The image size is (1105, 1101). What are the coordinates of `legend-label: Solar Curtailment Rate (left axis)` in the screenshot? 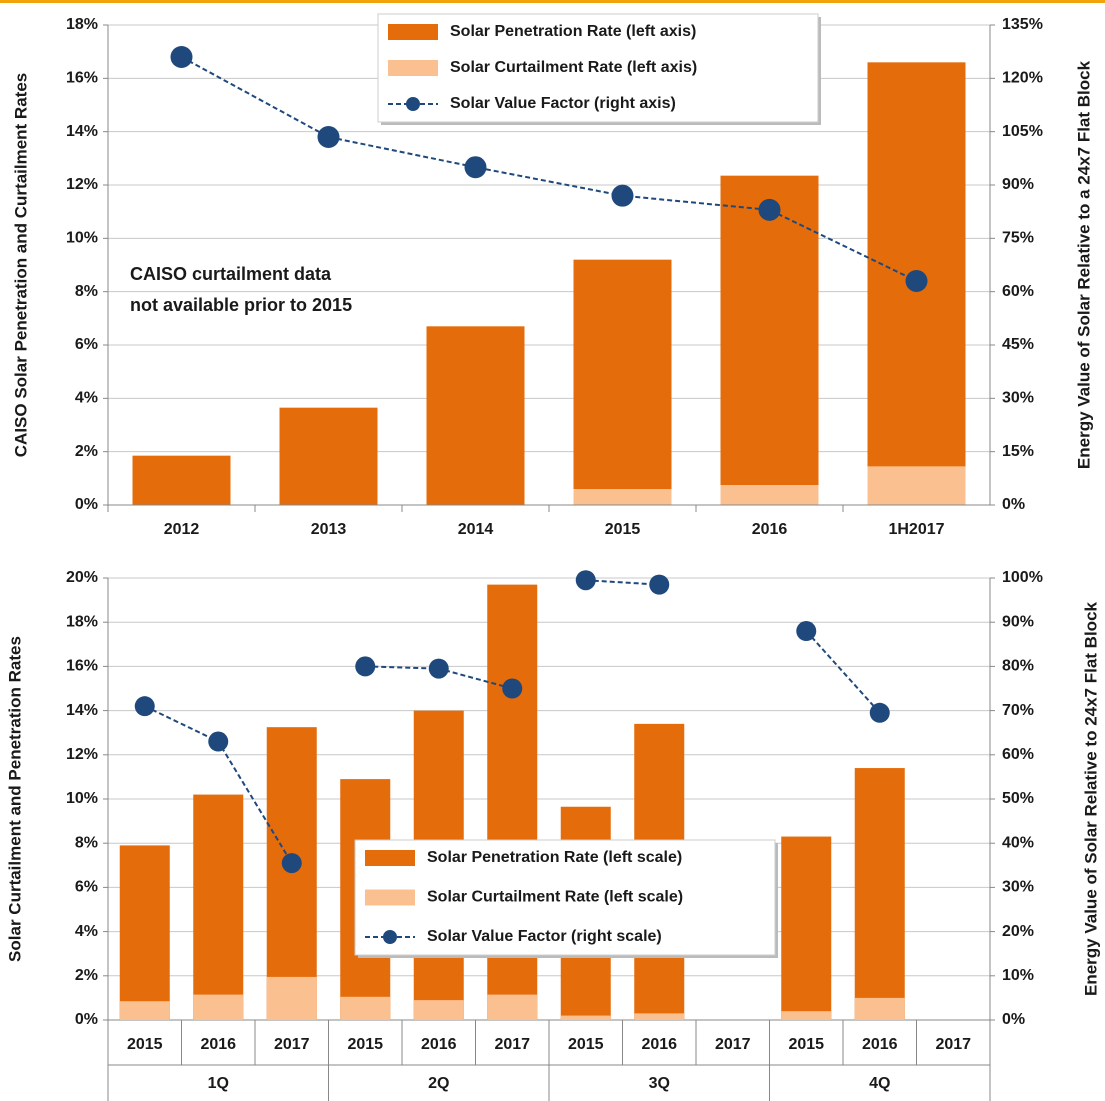 It's located at (573, 67).